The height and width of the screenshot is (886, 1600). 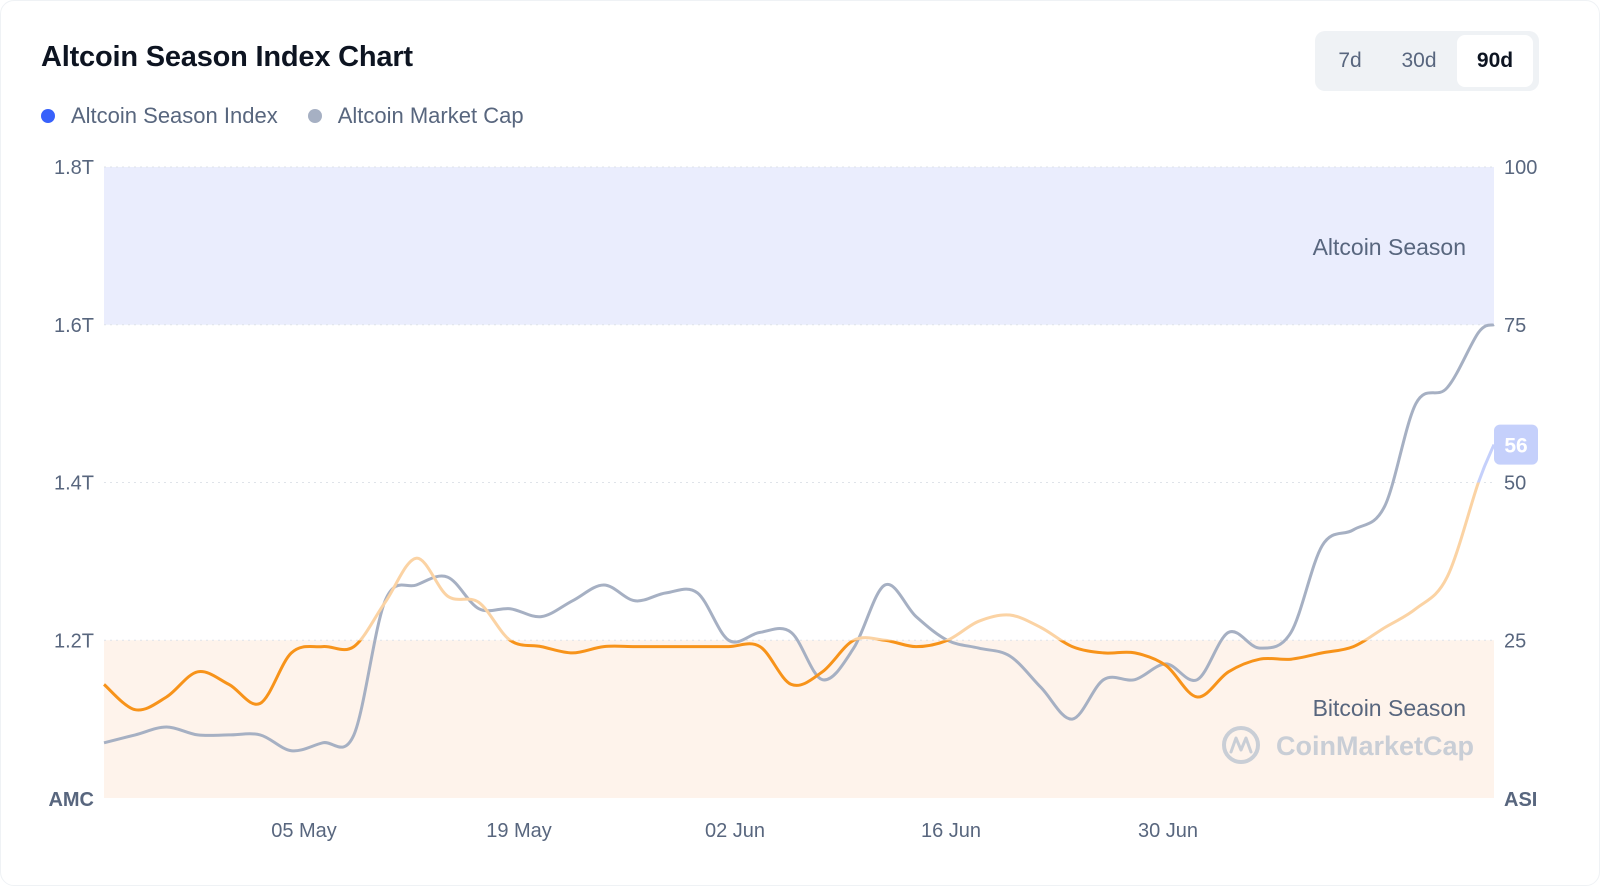 I want to click on range-90d-button: 90d, so click(x=1495, y=61).